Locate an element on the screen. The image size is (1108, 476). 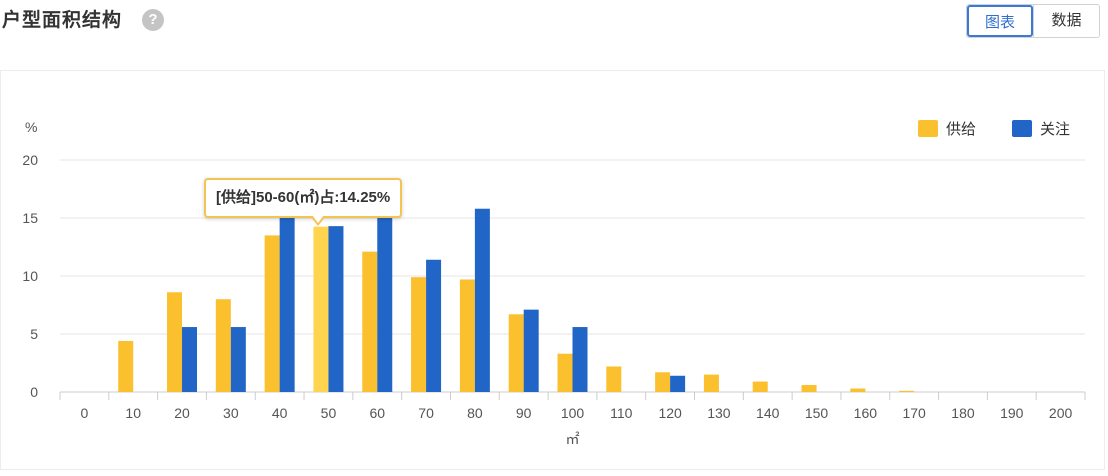
tooltip-arrow-inner is located at coordinates (318, 219).